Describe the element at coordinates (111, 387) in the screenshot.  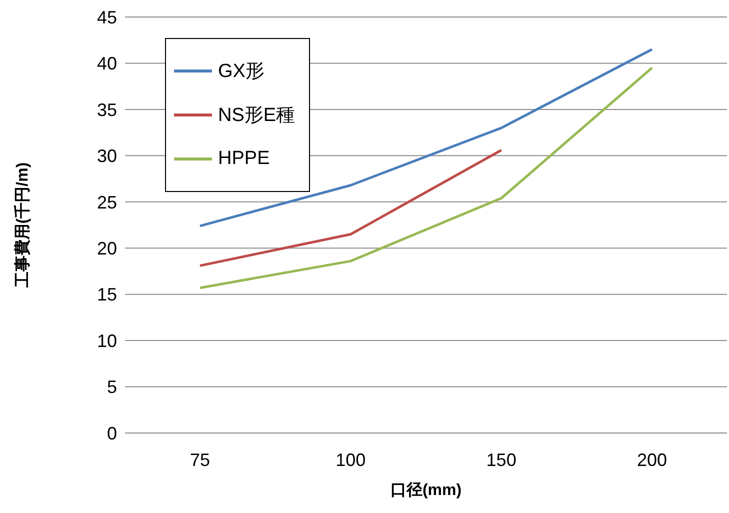
I see `y-tick-label: 5` at that location.